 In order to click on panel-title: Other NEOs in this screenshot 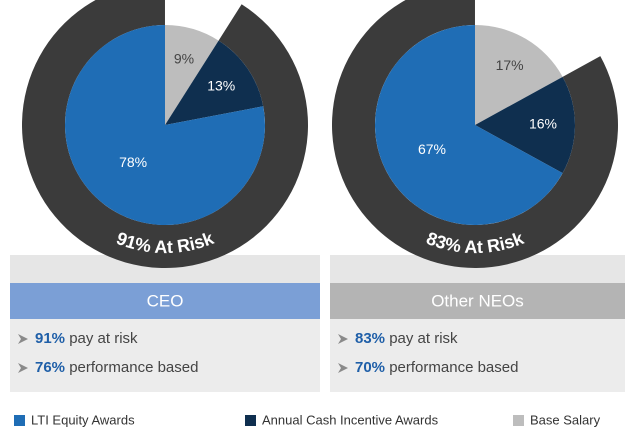, I will do `click(477, 300)`.